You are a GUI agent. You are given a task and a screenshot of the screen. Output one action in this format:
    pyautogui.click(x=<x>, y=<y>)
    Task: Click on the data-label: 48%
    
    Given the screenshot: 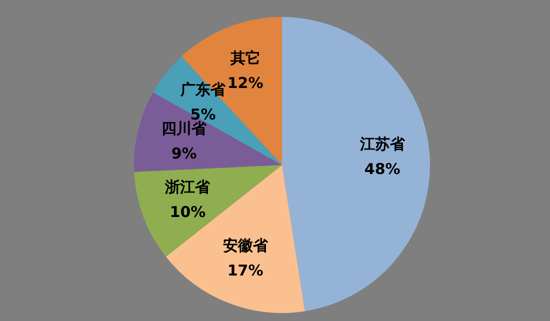 What is the action you would take?
    pyautogui.click(x=382, y=169)
    